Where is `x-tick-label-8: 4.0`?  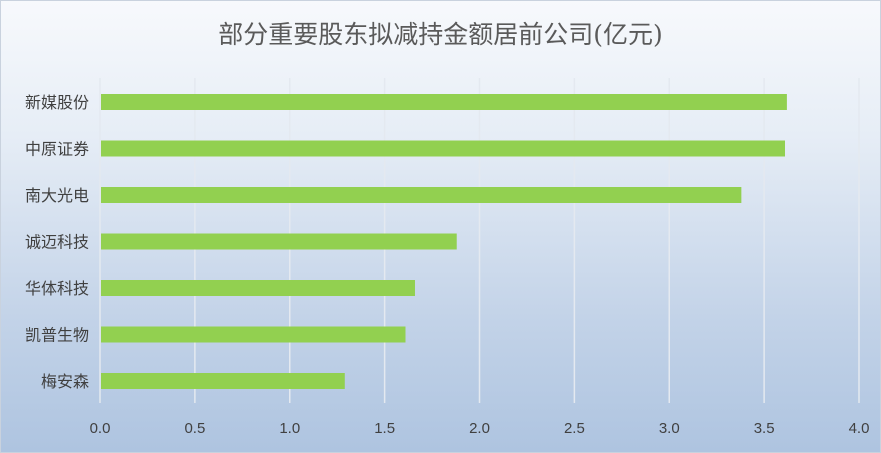
x-tick-label-8: 4.0 is located at coordinates (859, 428).